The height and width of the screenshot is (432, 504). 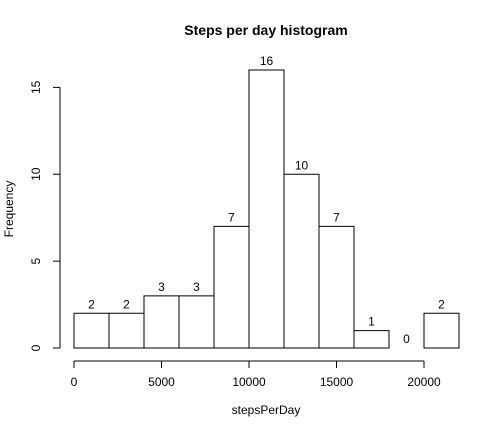 What do you see at coordinates (45, 215) in the screenshot?
I see `y-axis: 0 5 10 15` at bounding box center [45, 215].